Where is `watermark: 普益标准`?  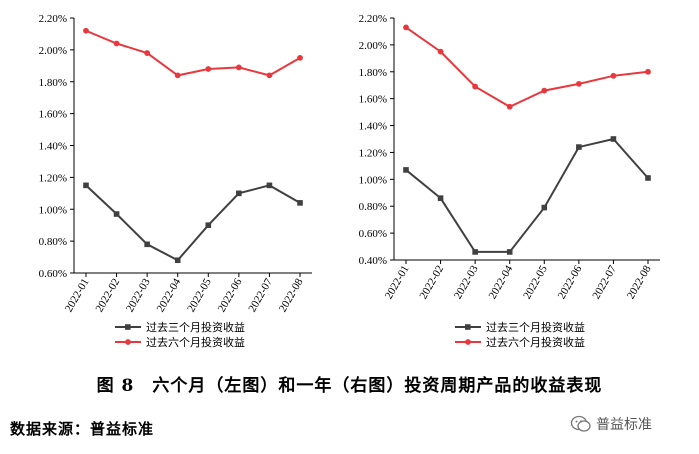
watermark: 普益标准 is located at coordinates (611, 424).